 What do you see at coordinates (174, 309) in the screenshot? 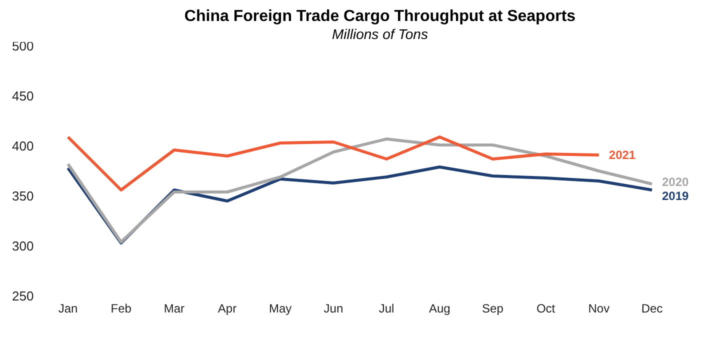
I see `x-tick-label: Mar` at bounding box center [174, 309].